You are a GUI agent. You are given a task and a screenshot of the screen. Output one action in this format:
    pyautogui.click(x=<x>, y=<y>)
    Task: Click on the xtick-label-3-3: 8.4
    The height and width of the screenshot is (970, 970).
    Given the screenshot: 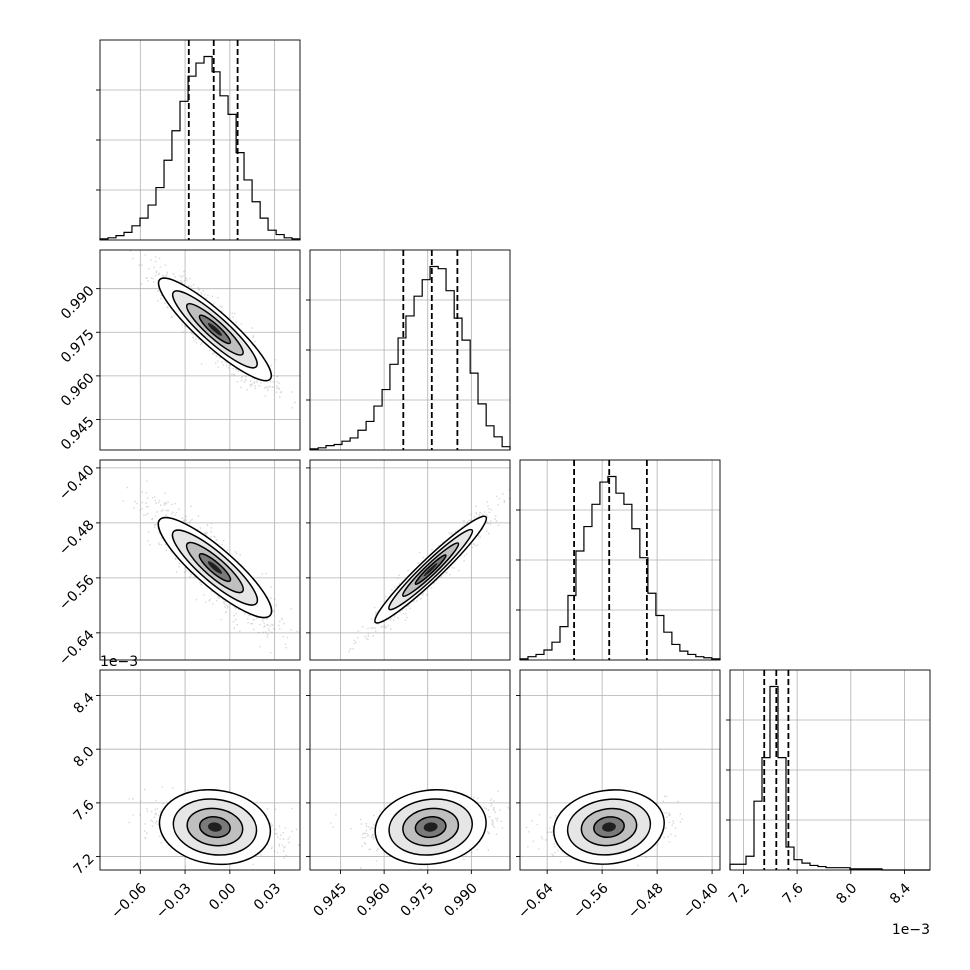 What is the action you would take?
    pyautogui.click(x=900, y=893)
    